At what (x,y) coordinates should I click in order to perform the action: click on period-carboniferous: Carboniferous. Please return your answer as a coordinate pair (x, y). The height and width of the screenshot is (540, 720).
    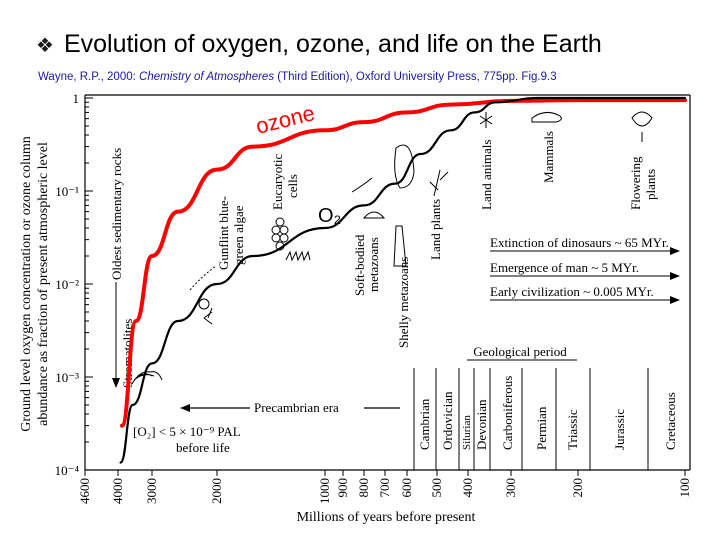
    Looking at the image, I should click on (507, 413).